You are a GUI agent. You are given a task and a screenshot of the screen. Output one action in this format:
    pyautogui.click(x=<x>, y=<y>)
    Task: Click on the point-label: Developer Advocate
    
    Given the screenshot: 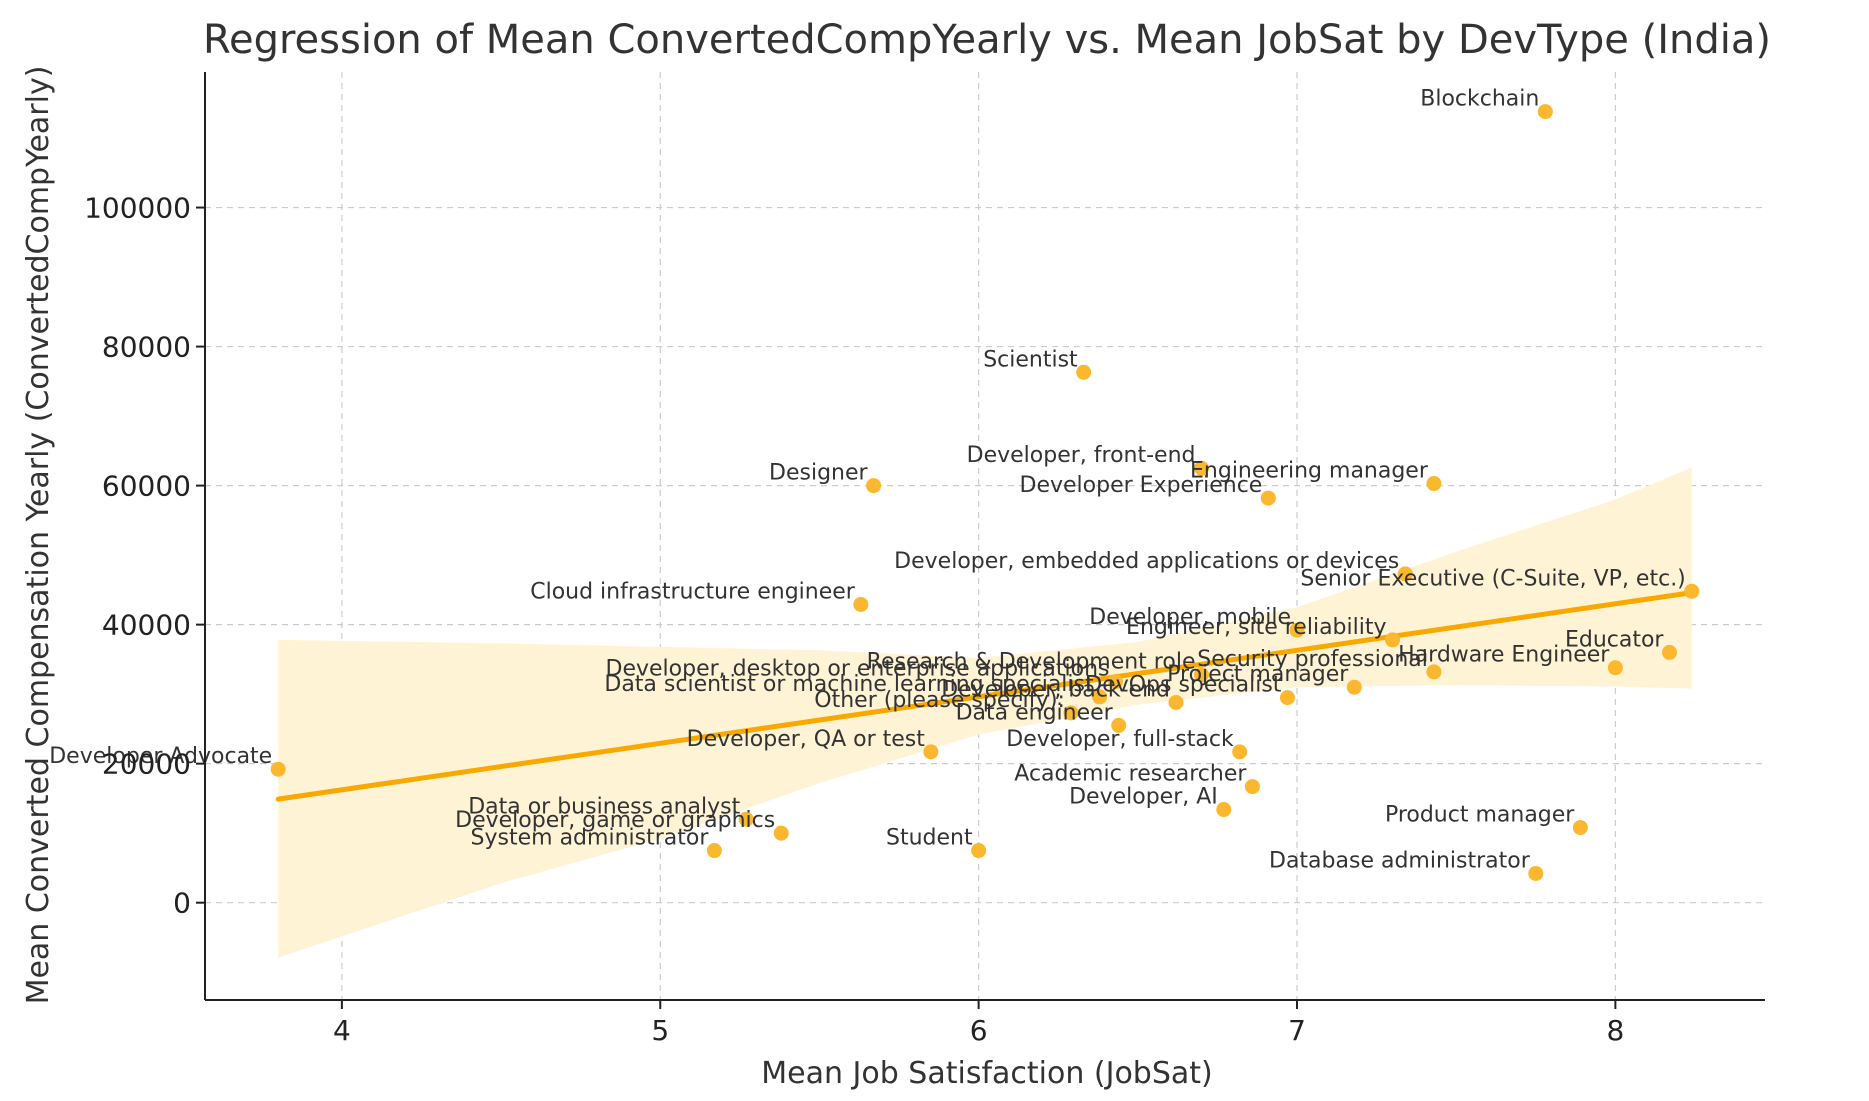 What is the action you would take?
    pyautogui.click(x=160, y=756)
    